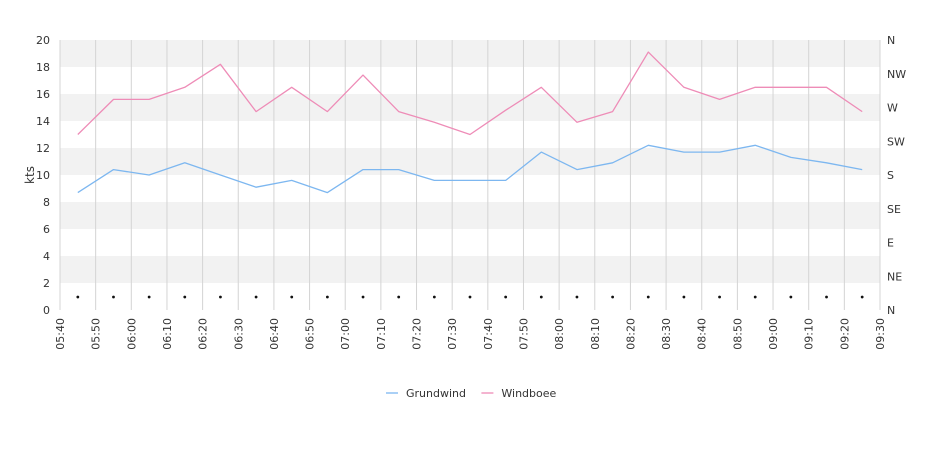  I want to click on direction-tick-label: E, so click(890, 243).